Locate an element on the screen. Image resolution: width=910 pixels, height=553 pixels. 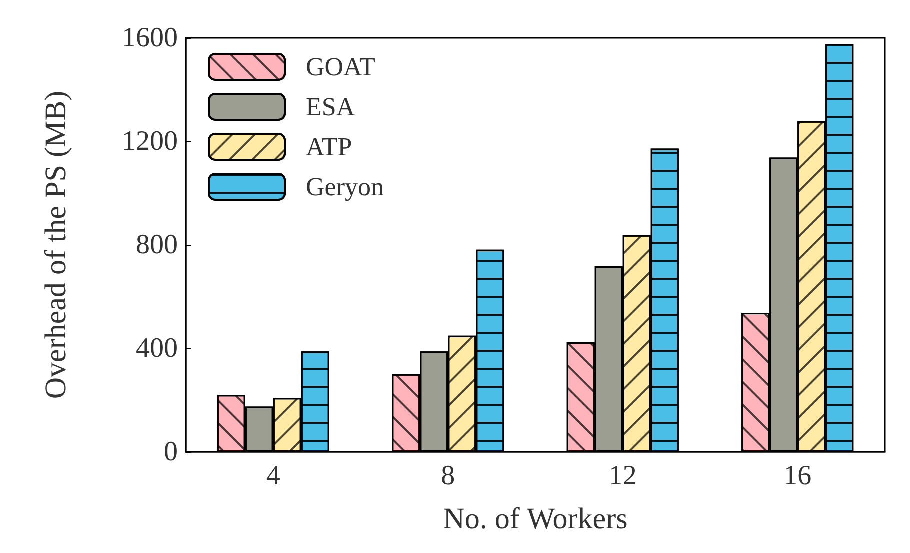
y-tick-label: 1200 is located at coordinates (150, 141).